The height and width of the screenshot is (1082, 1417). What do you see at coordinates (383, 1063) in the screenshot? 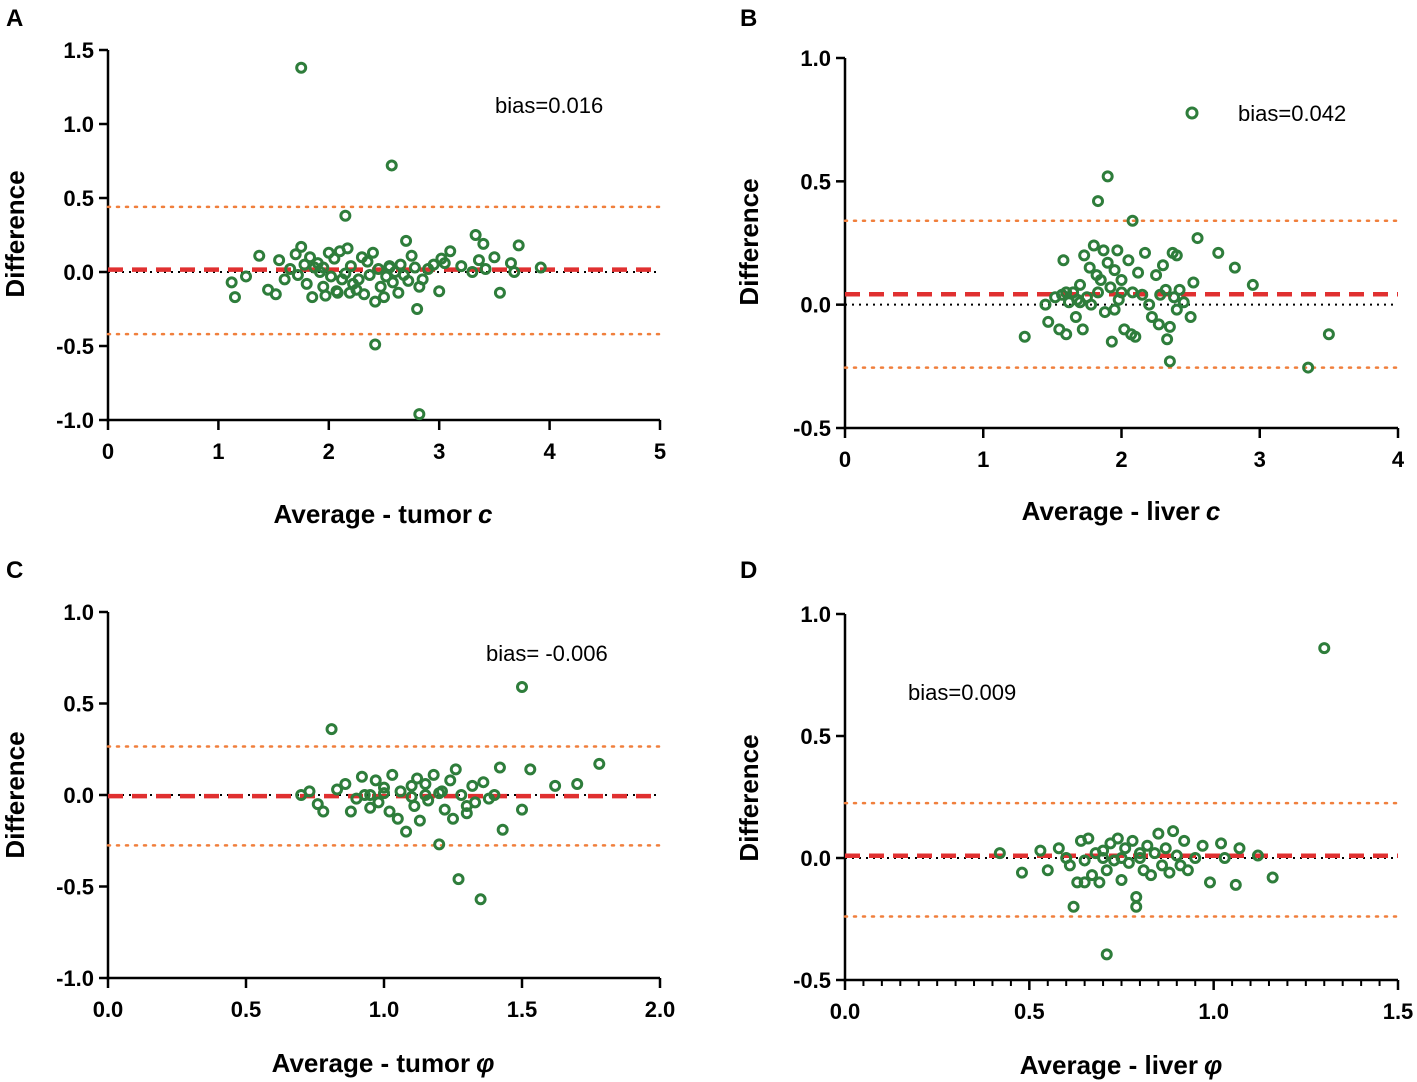
I see `x-axis-title: Average - tumor φ` at bounding box center [383, 1063].